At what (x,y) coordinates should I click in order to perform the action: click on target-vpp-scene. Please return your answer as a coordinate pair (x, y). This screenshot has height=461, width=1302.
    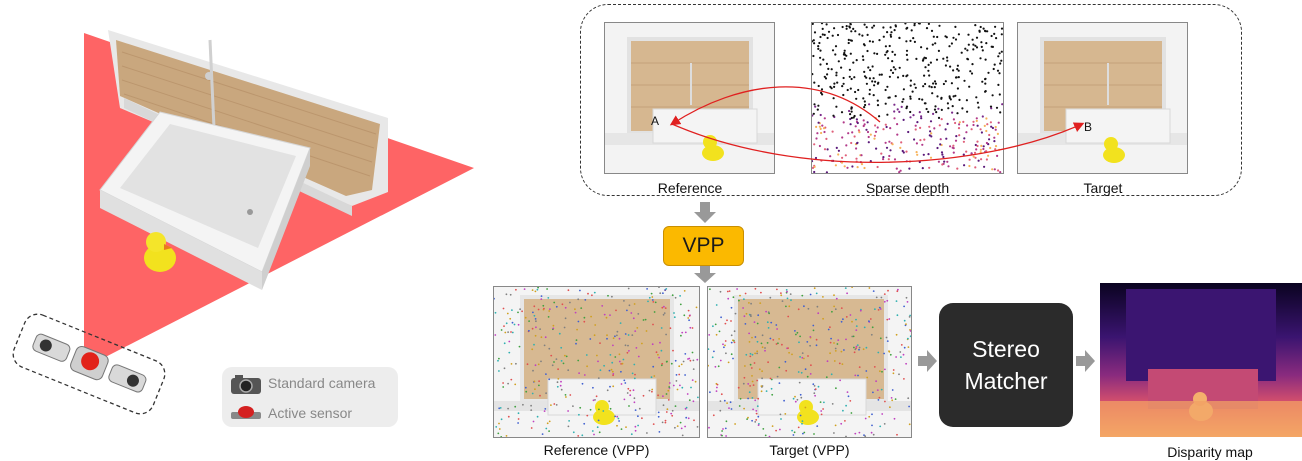
    Looking at the image, I should click on (809, 362).